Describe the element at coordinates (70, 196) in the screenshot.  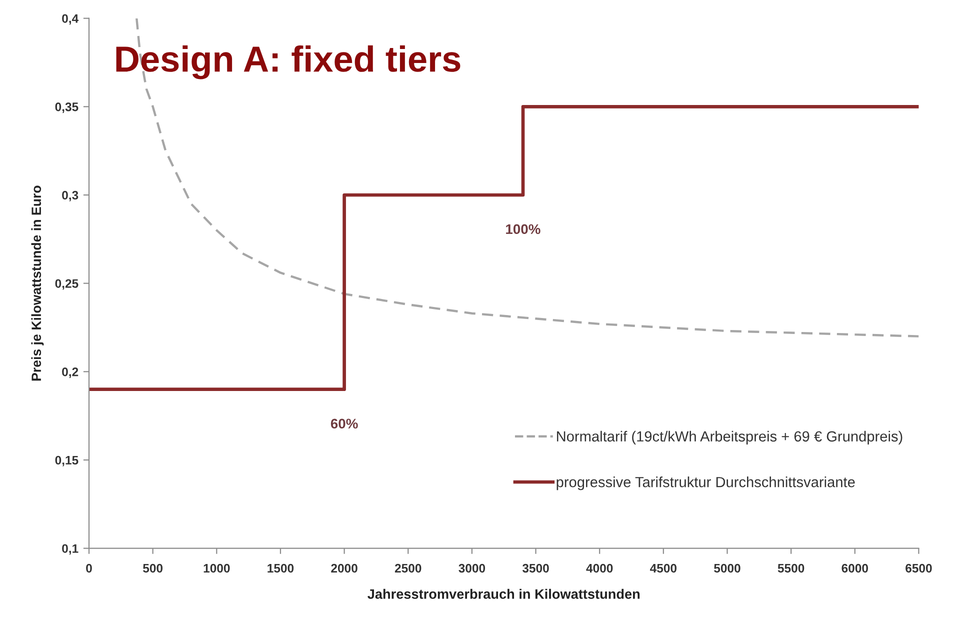
I see `y-tick-label: 0,3` at that location.